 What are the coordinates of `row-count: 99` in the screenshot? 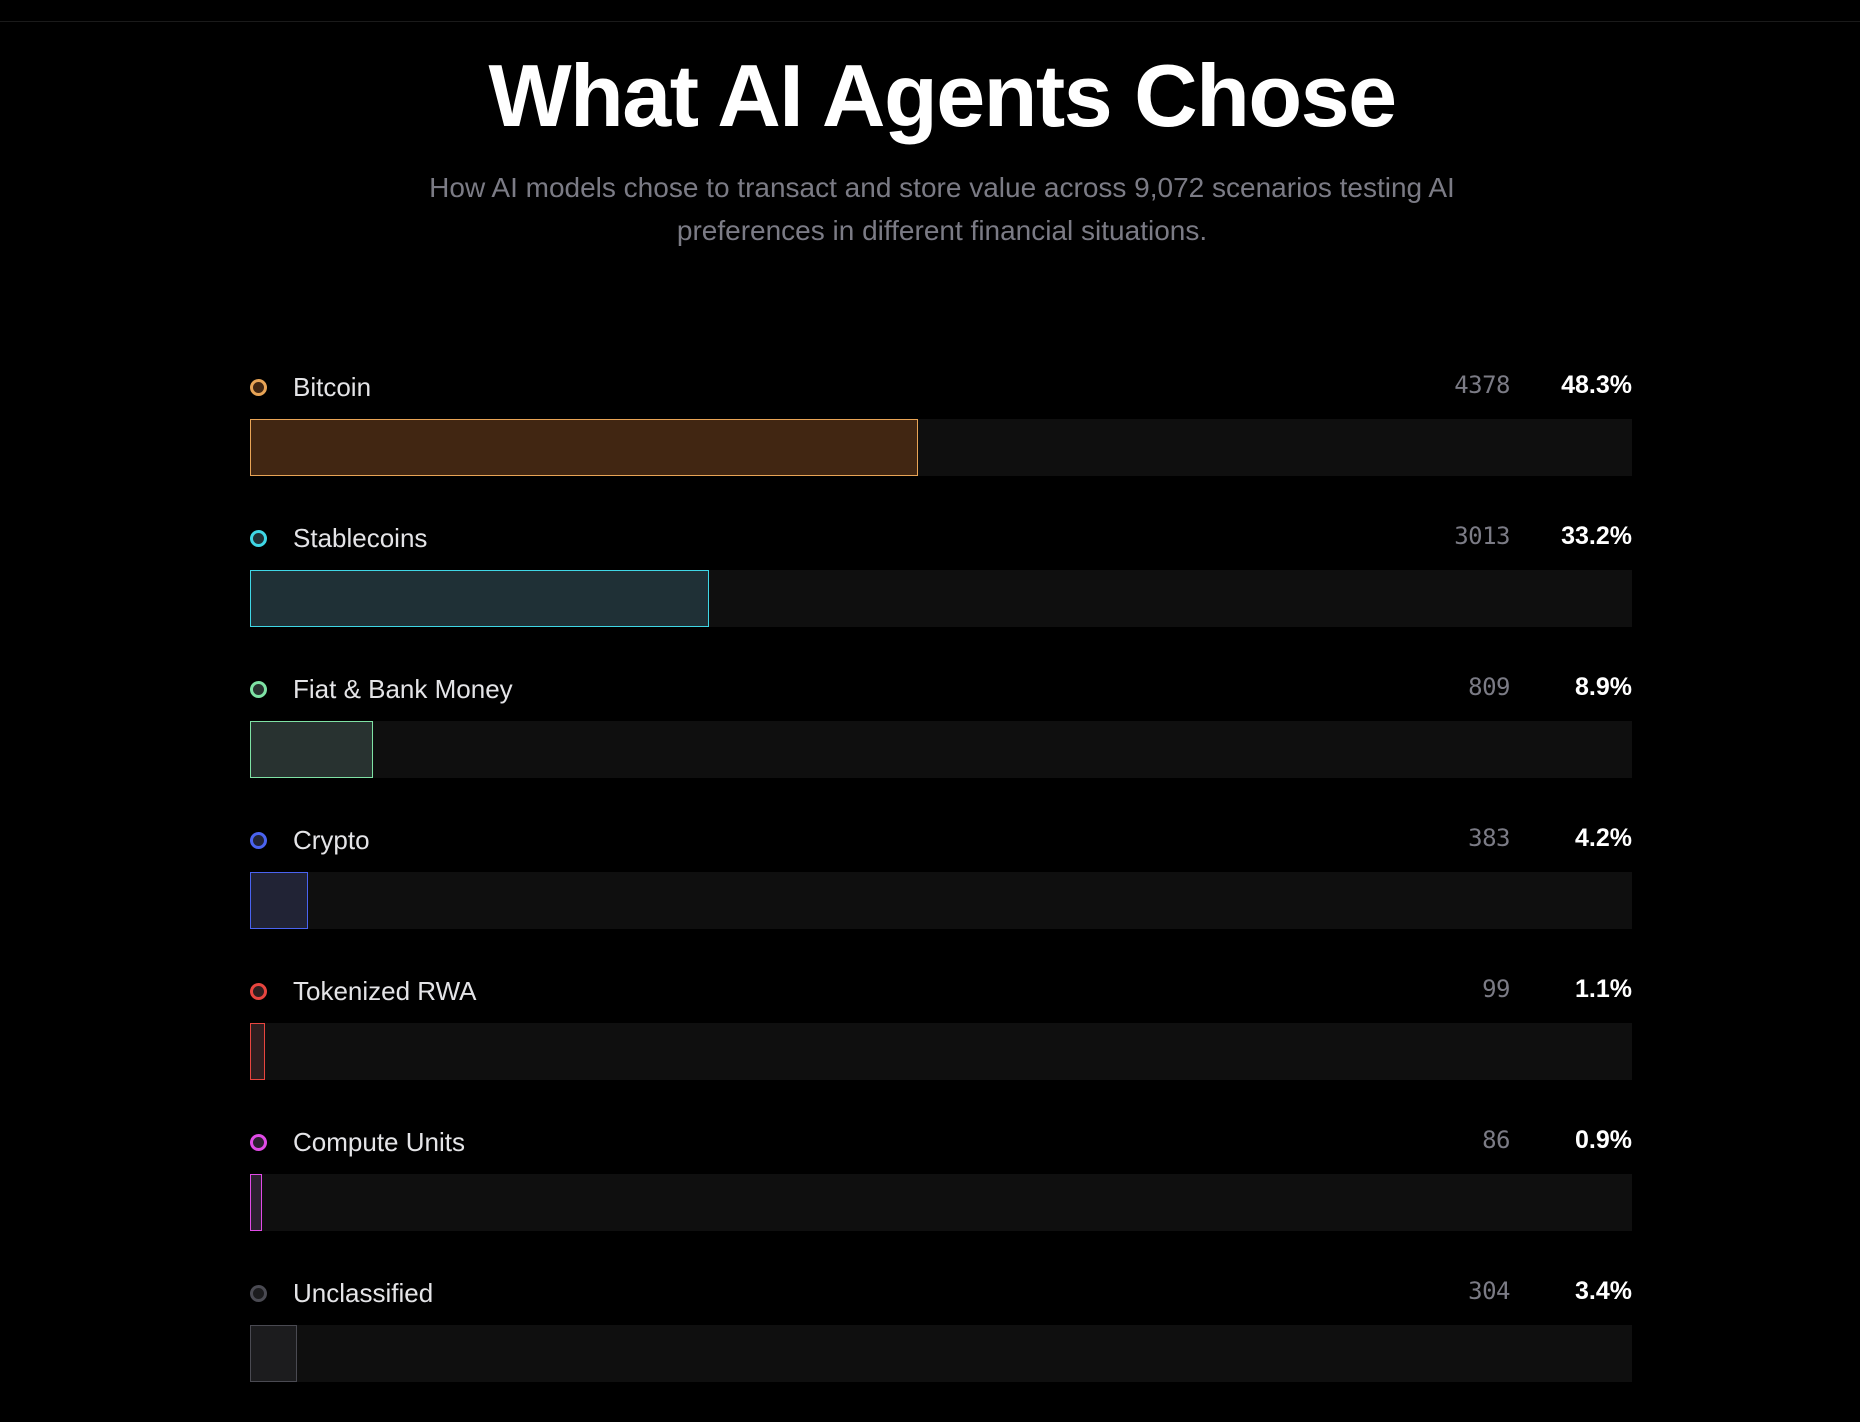 It's located at (1496, 989).